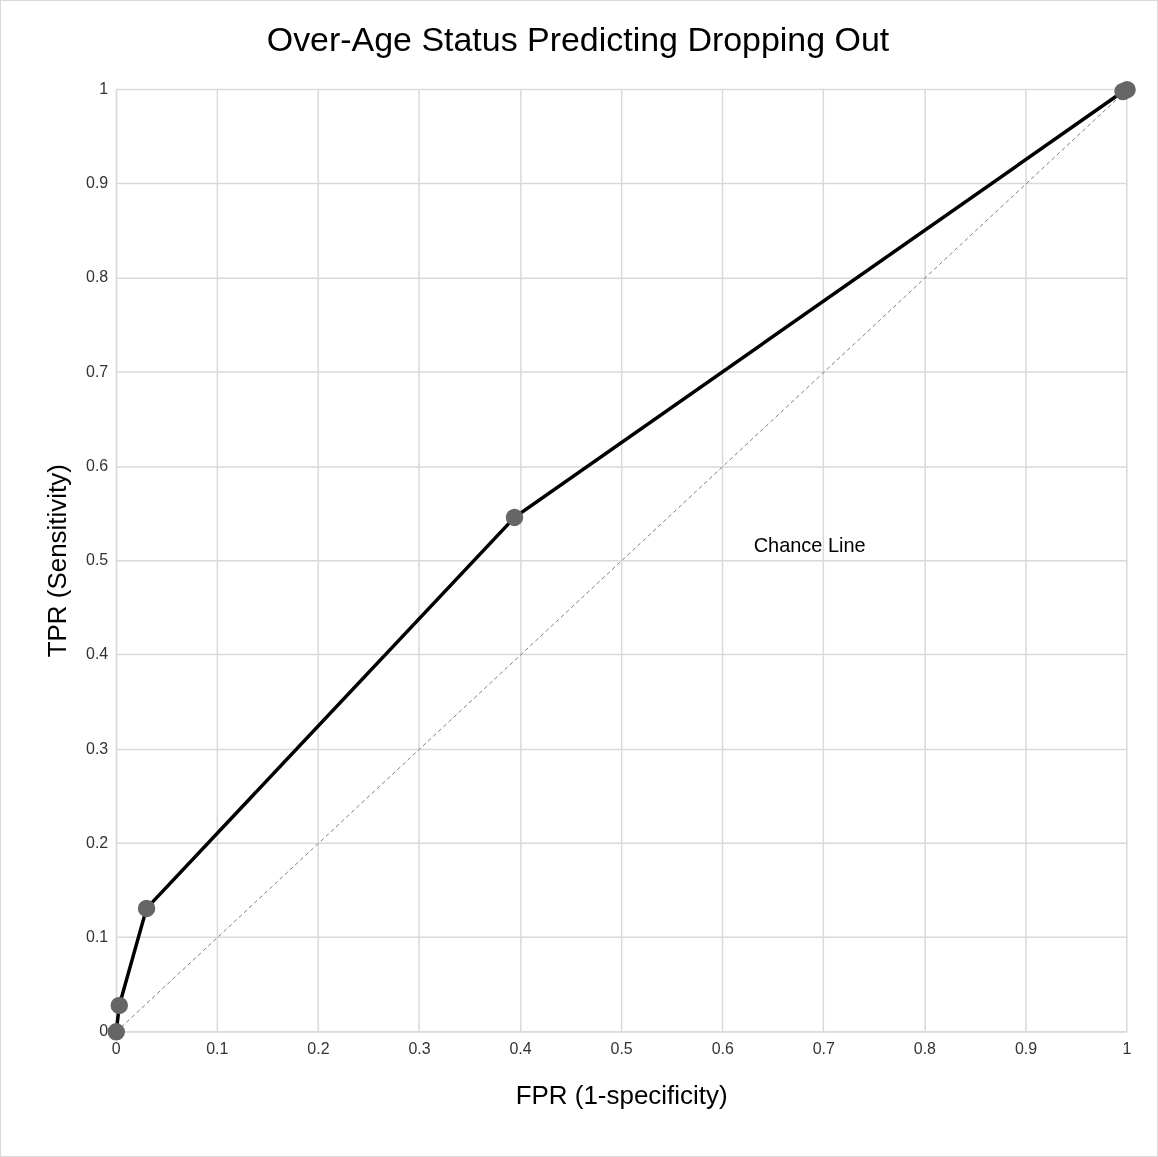 This screenshot has height=1157, width=1158. I want to click on x-tick-label: 0.7, so click(824, 1048).